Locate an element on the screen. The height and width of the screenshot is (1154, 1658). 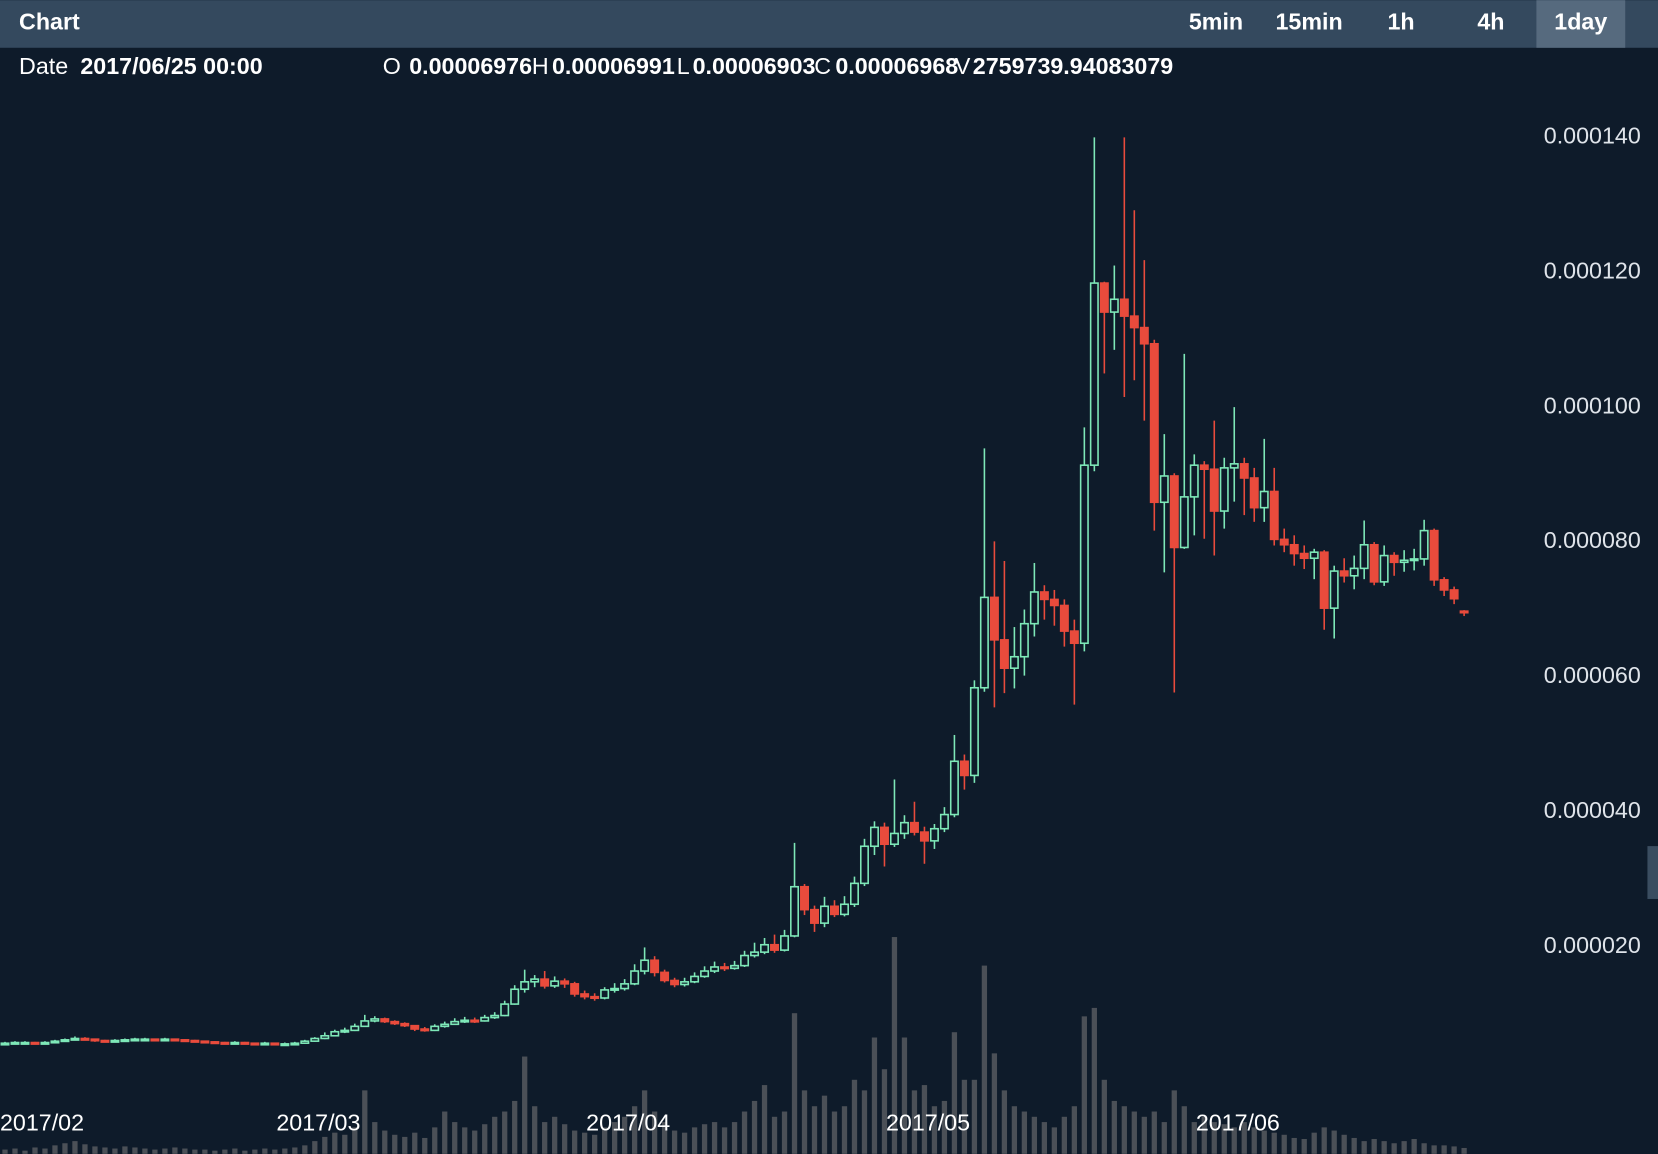
interval-button: 15min is located at coordinates (1308, 22).